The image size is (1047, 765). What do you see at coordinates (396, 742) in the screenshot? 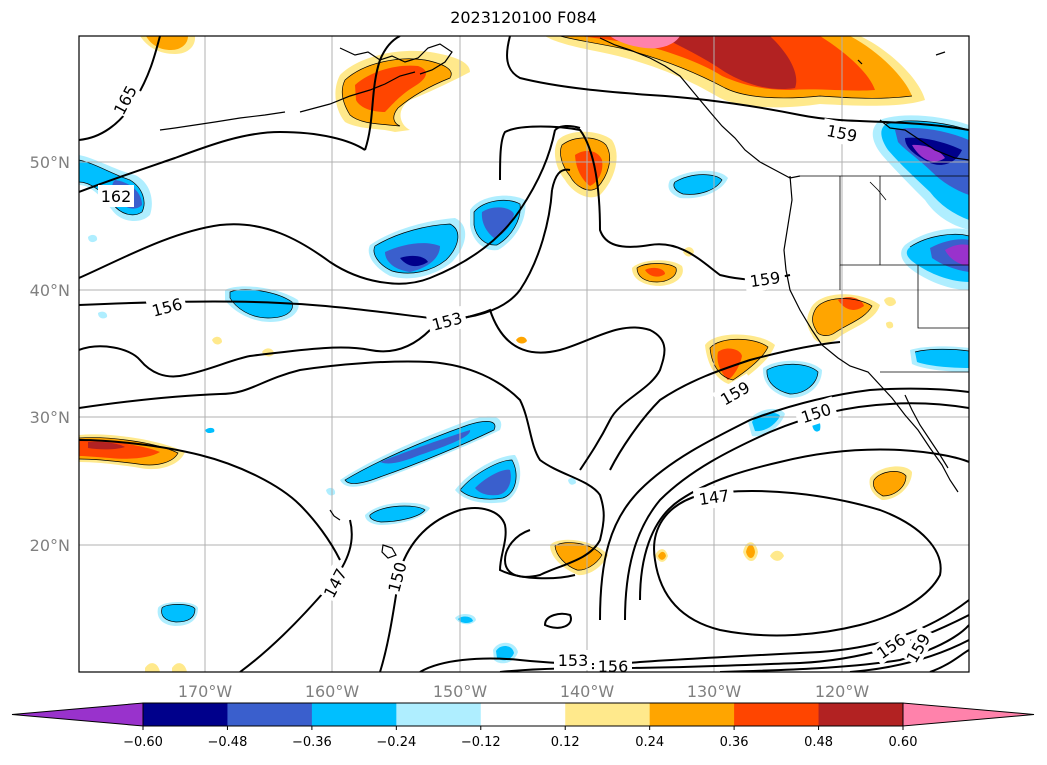
I see `colorbar-tick-label: −0.24` at bounding box center [396, 742].